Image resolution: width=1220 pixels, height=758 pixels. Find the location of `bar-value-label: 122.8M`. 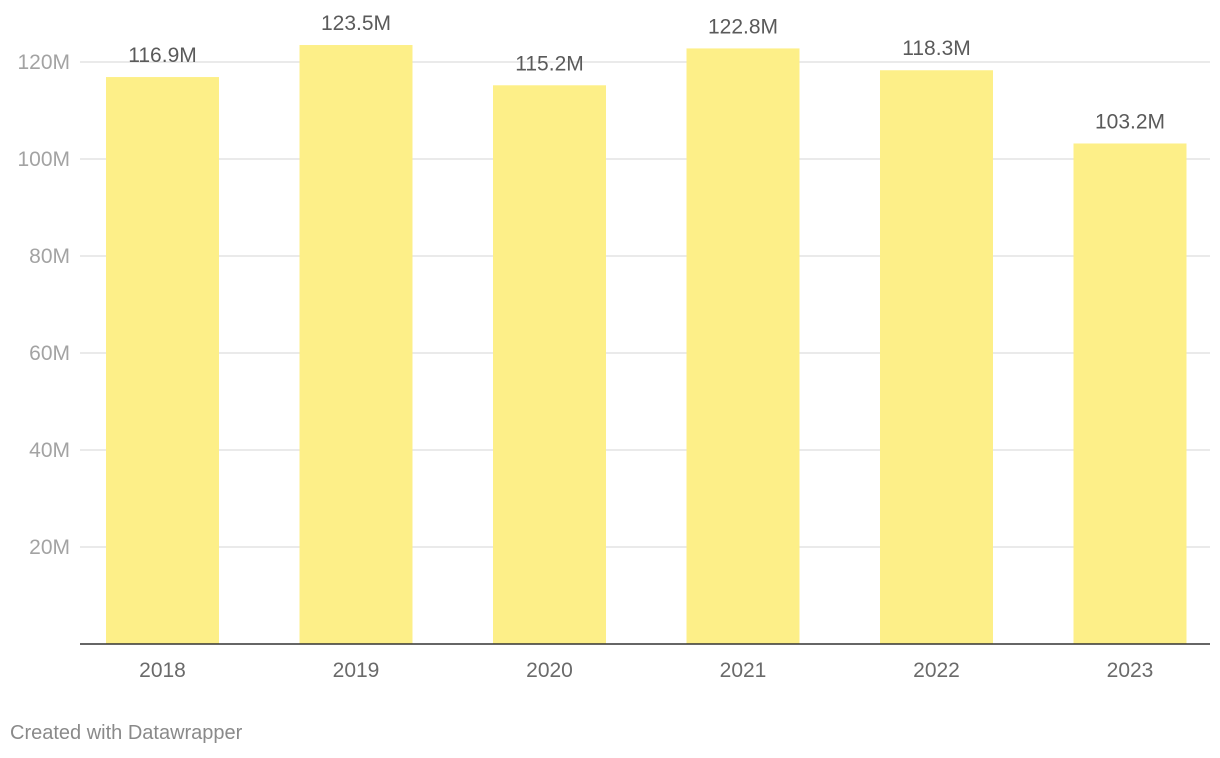

bar-value-label: 122.8M is located at coordinates (743, 26).